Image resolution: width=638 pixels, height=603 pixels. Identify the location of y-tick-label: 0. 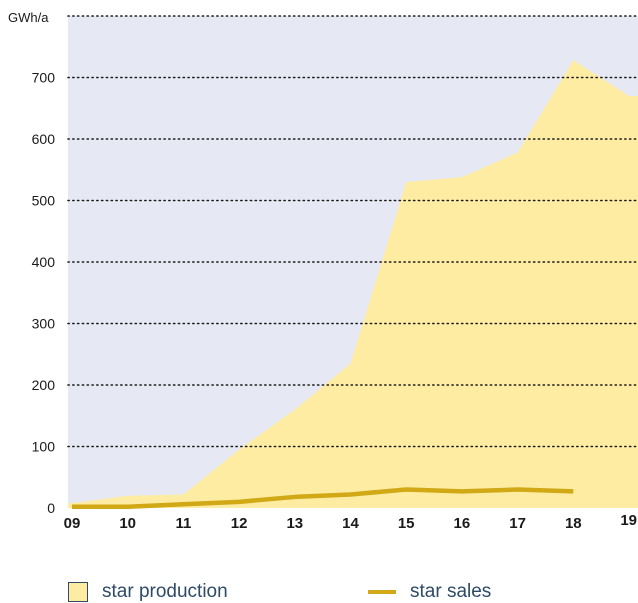
(51, 508).